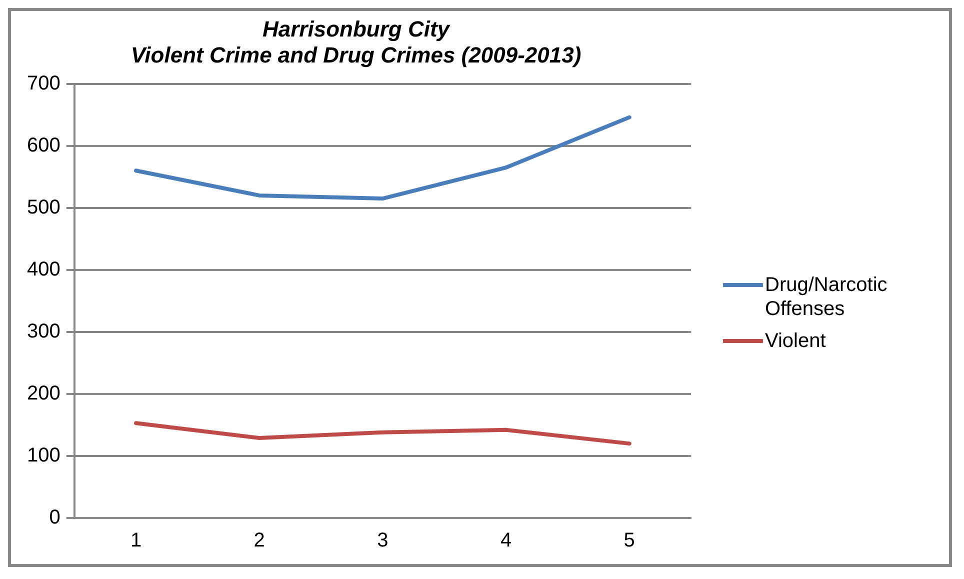 The height and width of the screenshot is (579, 964). What do you see at coordinates (43, 207) in the screenshot?
I see `y-tick-label: 500` at bounding box center [43, 207].